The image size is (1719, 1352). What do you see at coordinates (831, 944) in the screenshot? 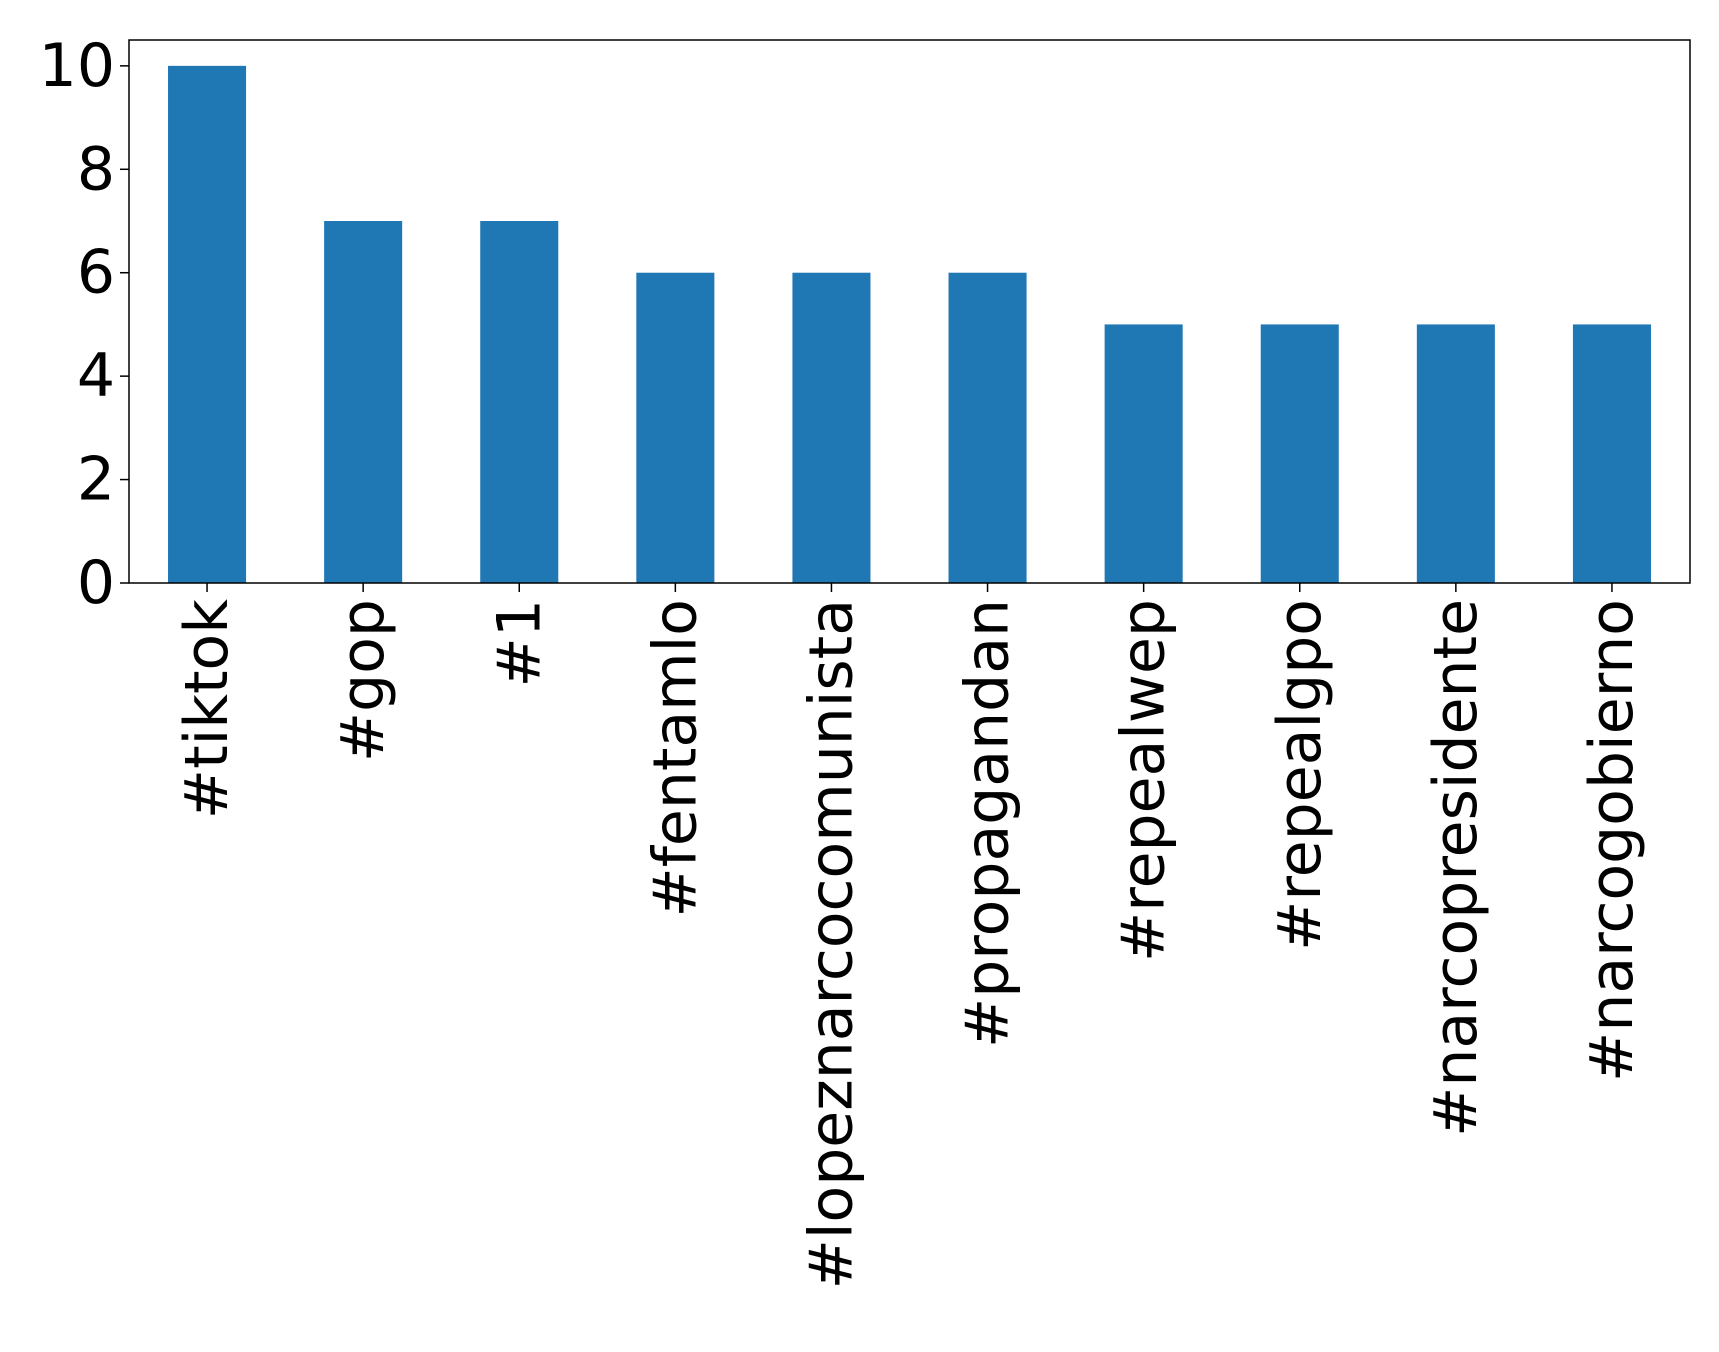
I see `x-tick-label: #lopeznarcocomunista` at bounding box center [831, 944].